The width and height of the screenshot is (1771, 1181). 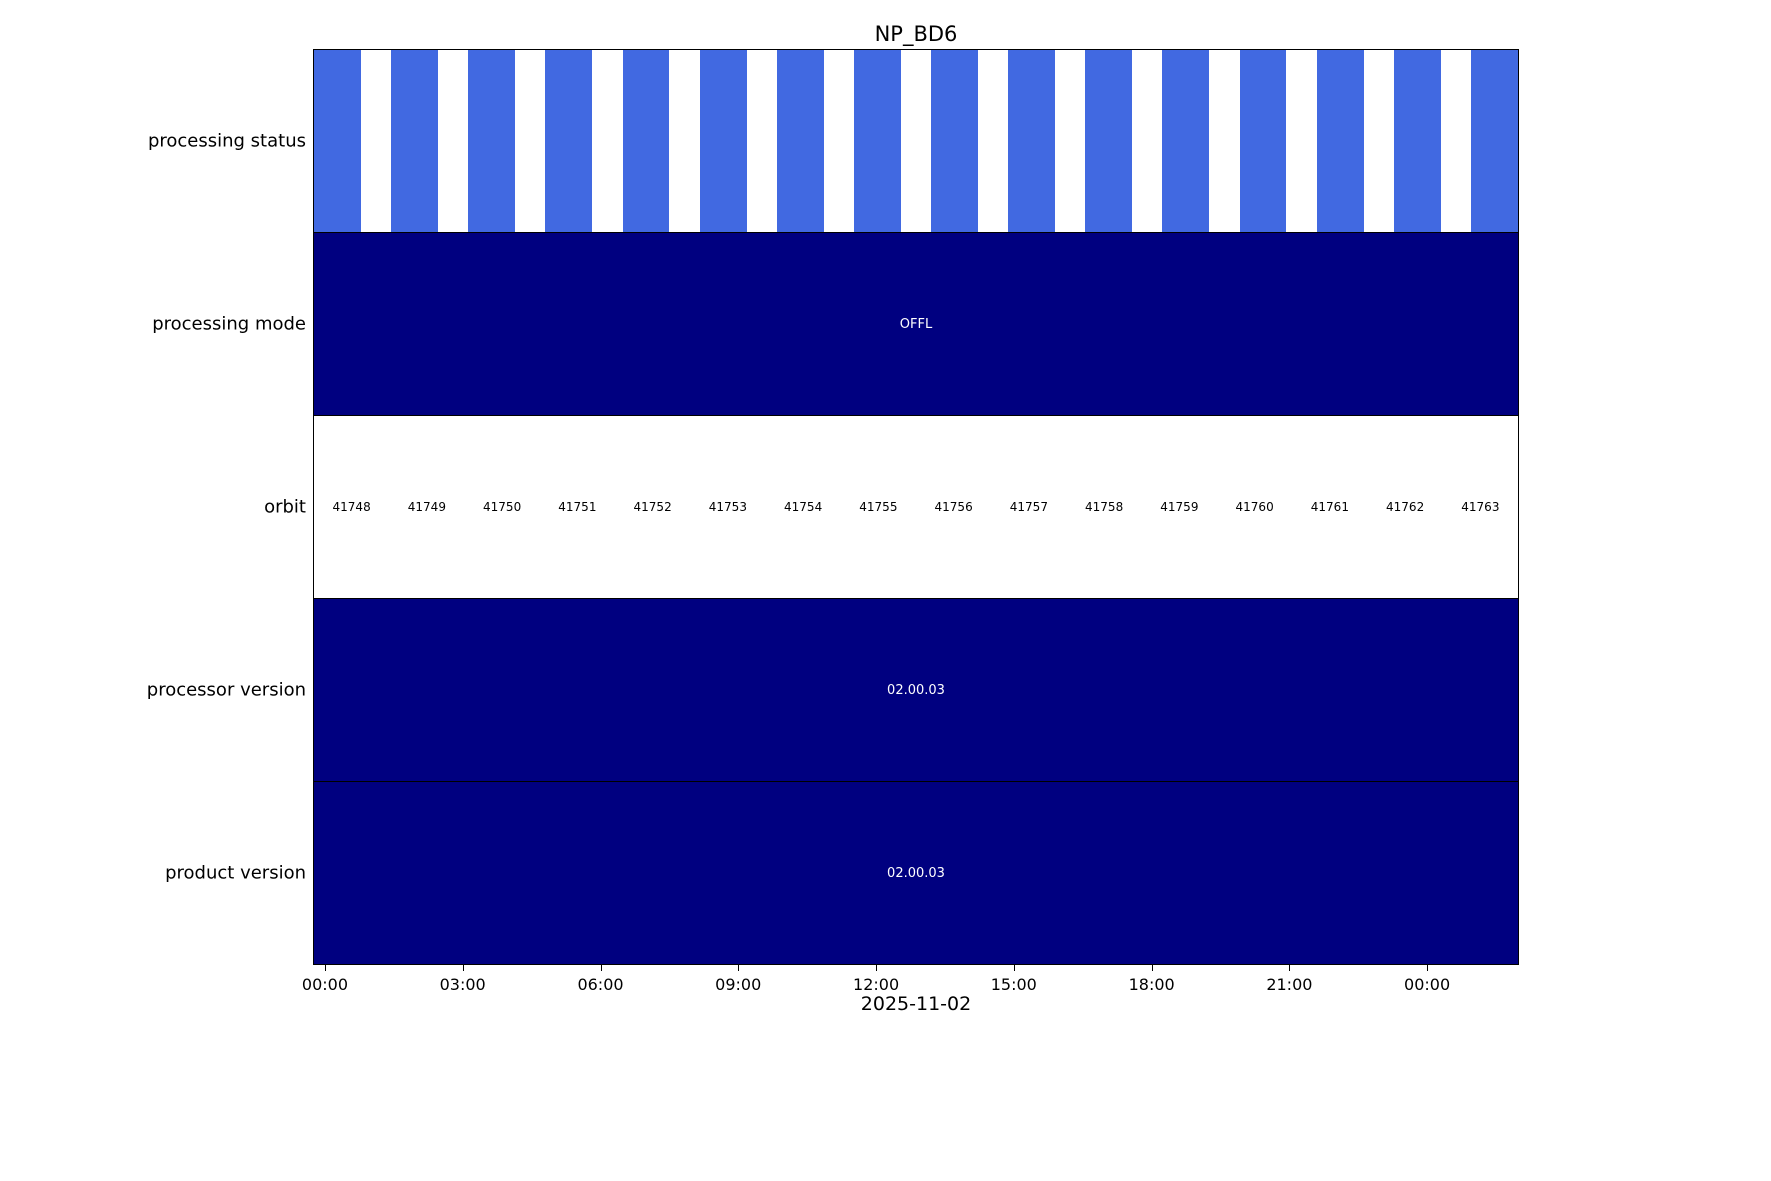 I want to click on row-label-product-version: product version, so click(x=235, y=873).